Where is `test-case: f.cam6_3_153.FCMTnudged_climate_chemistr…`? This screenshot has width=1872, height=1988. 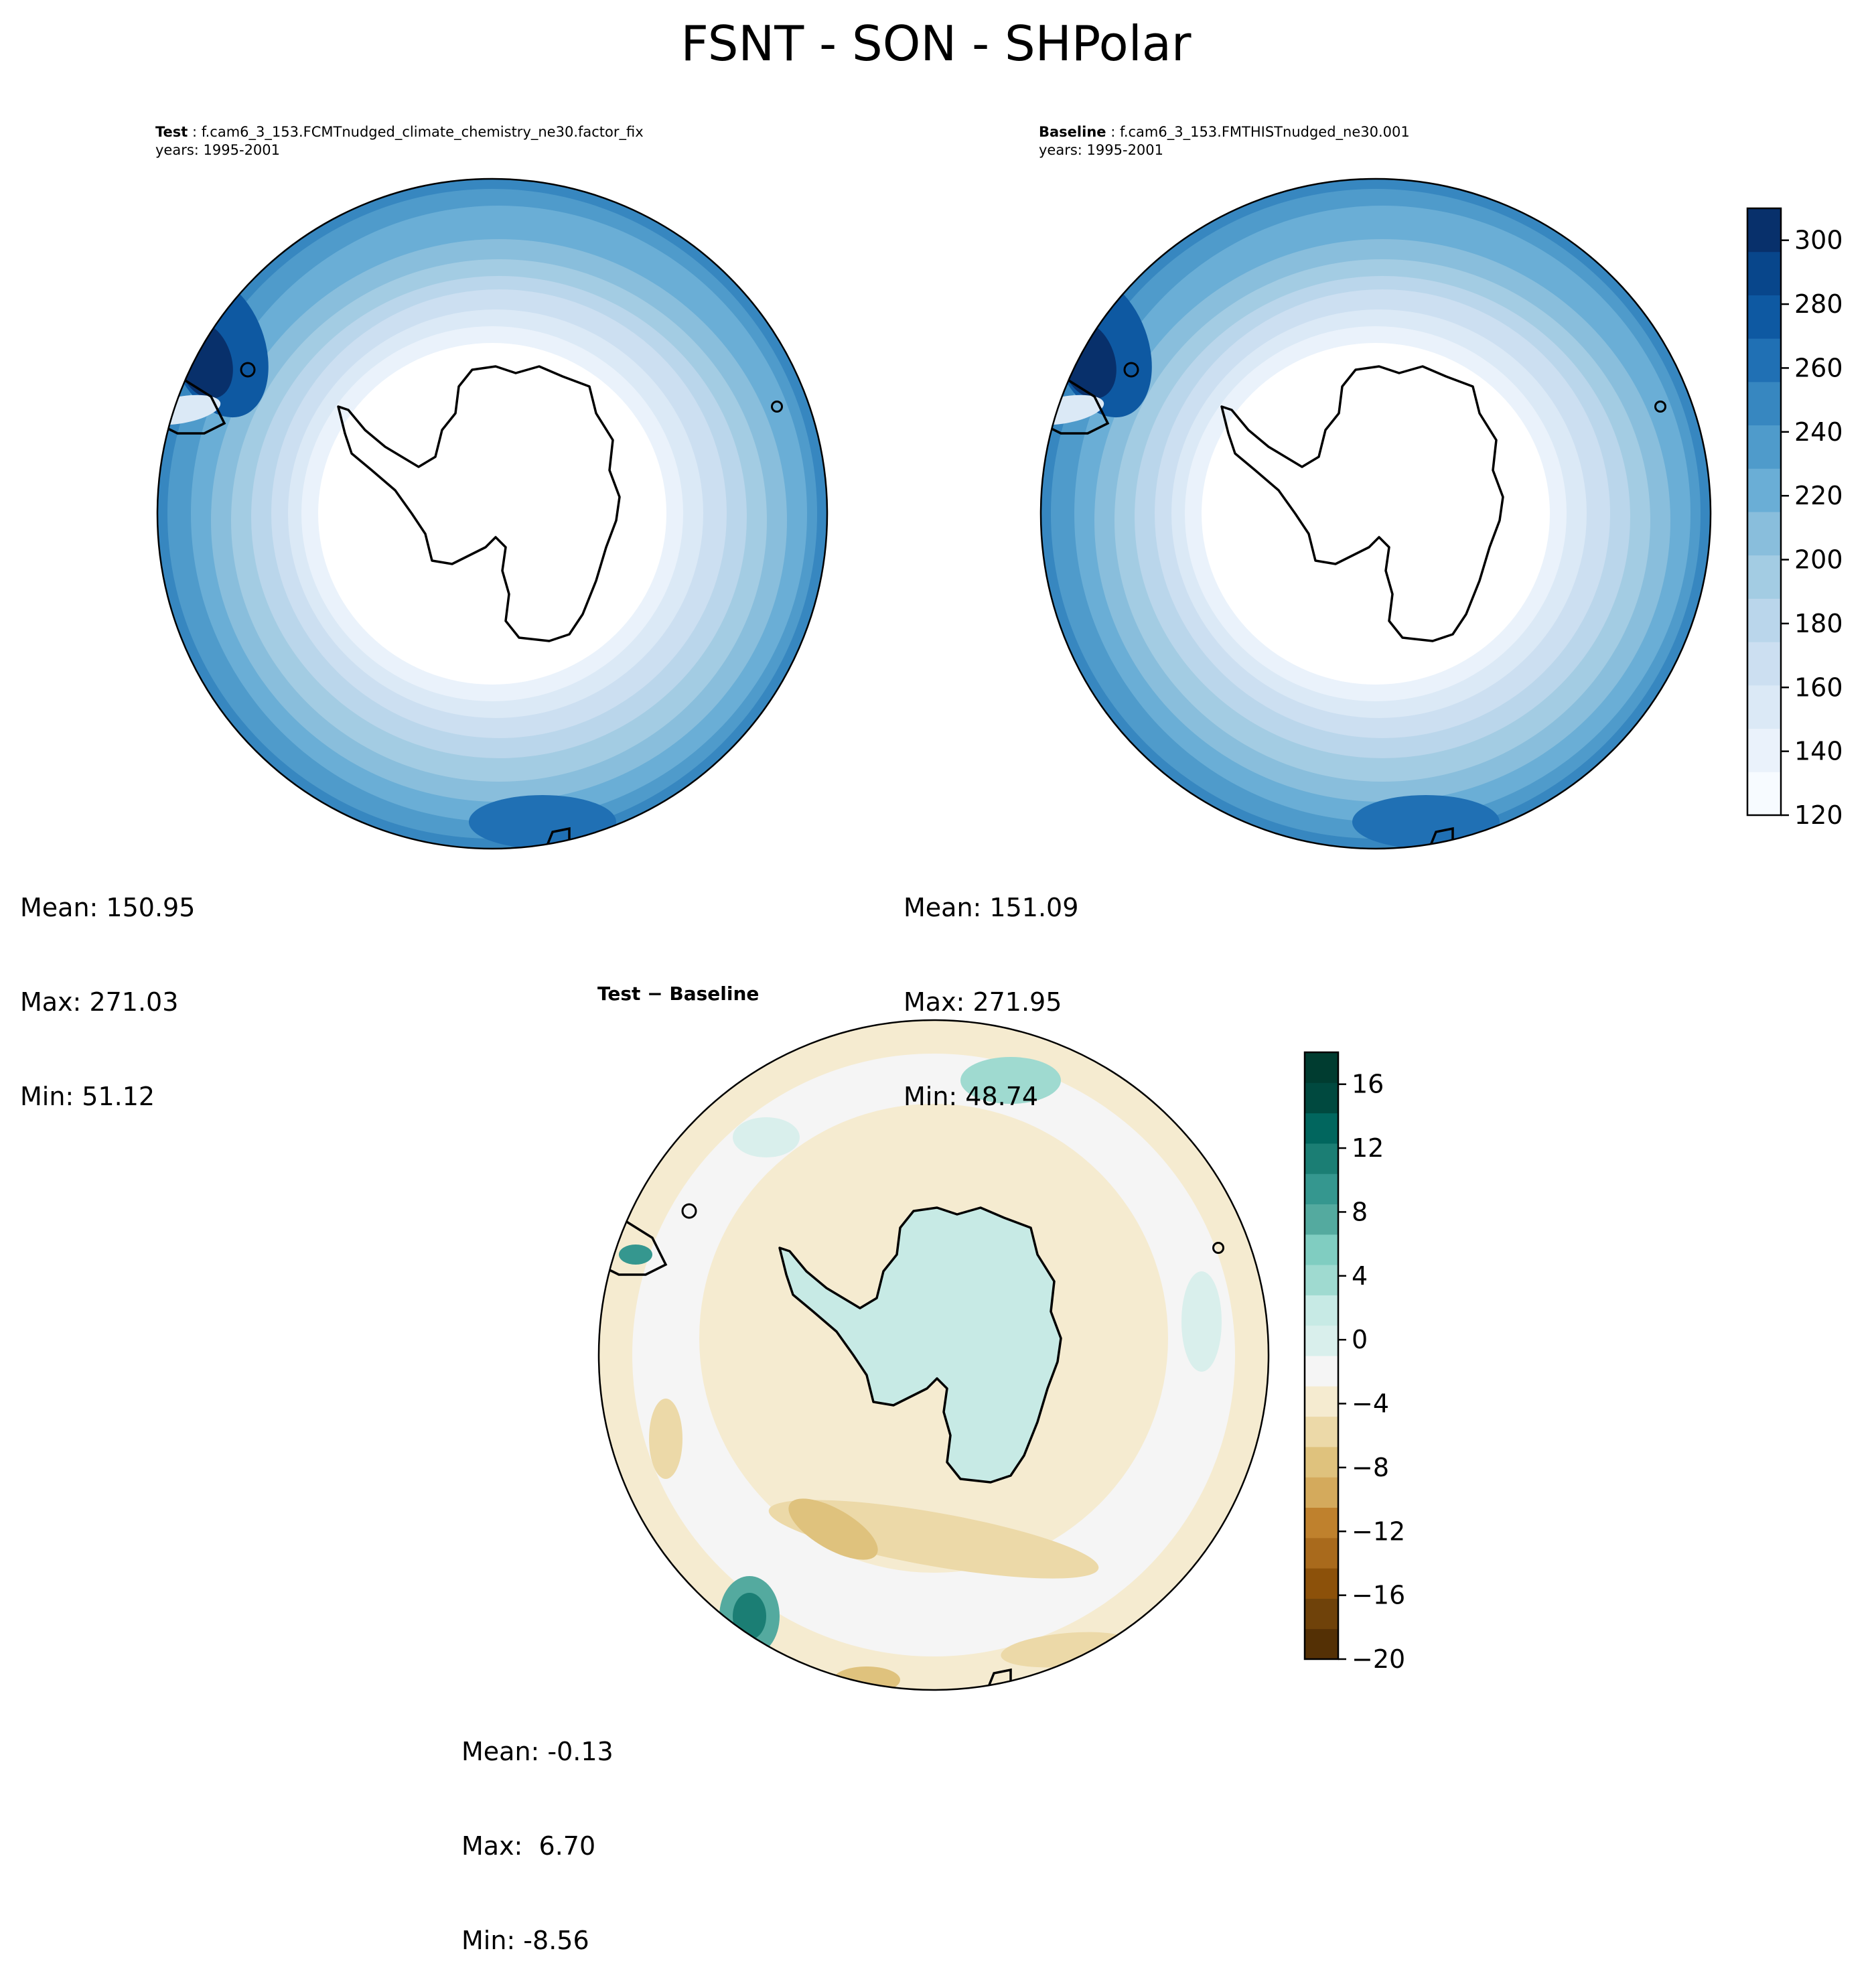
test-case: f.cam6_3_153.FCMTnudged_climate_chemistr… is located at coordinates (423, 132).